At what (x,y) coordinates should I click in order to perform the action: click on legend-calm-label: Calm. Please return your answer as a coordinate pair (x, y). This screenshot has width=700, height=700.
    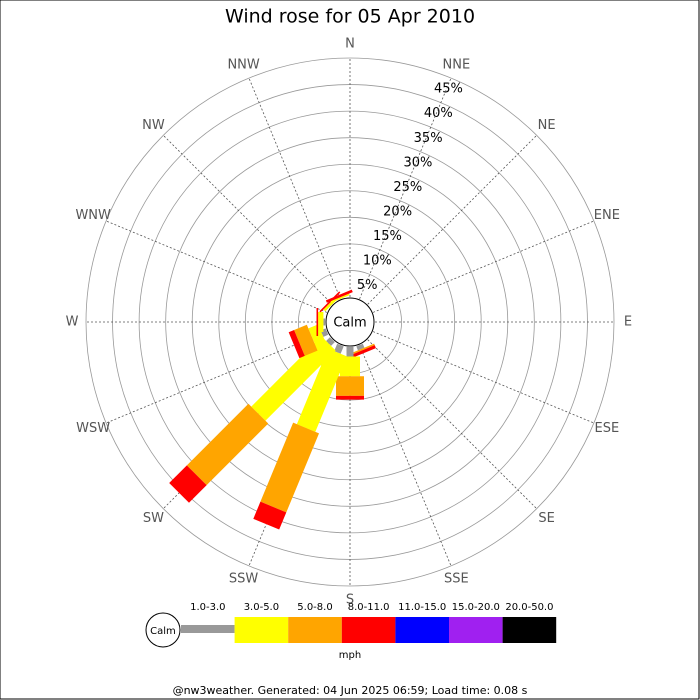
    Looking at the image, I should click on (163, 631).